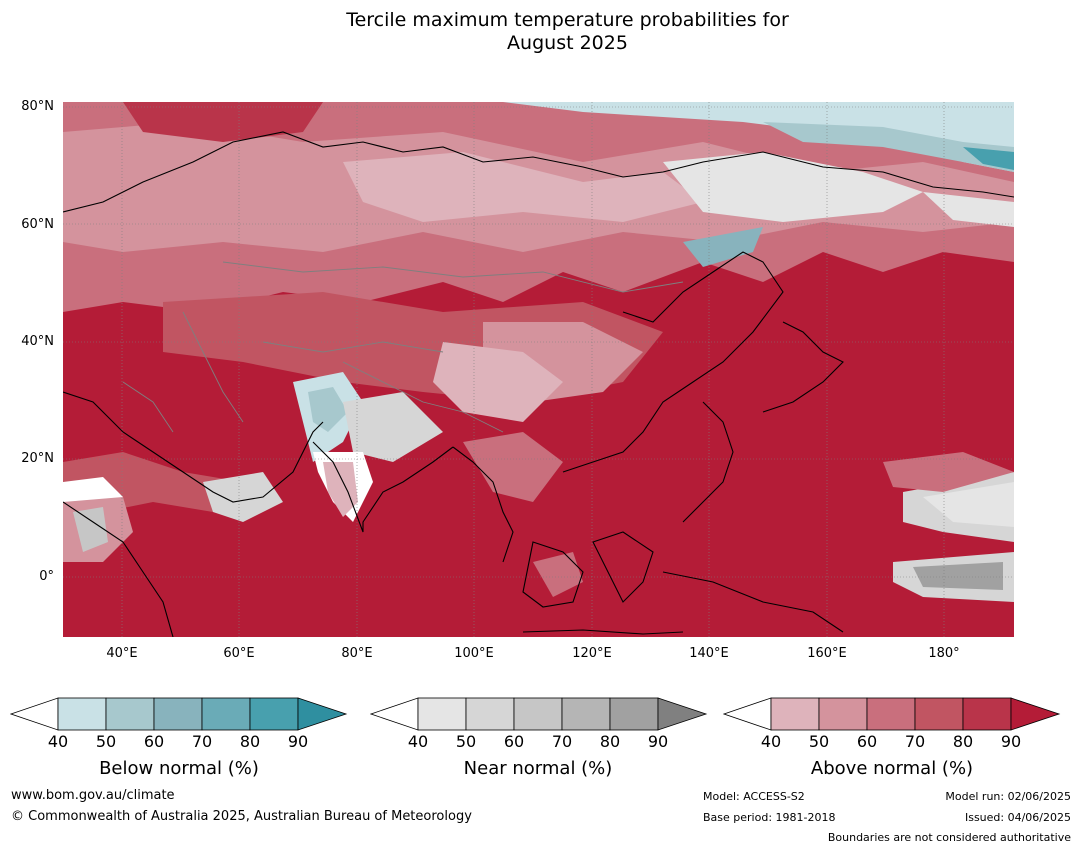  Describe the element at coordinates (892, 768) in the screenshot. I see `colorbar-above-title: Above normal (%)` at that location.